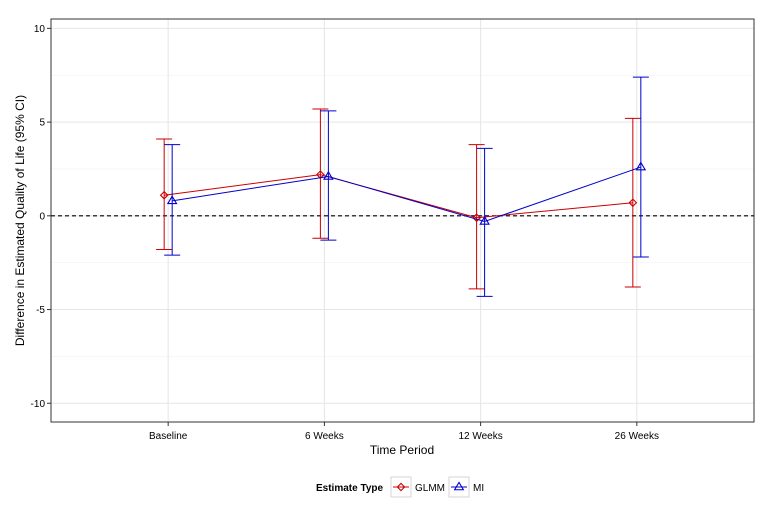  I want to click on x-tick-label: 12 Weeks, so click(480, 436).